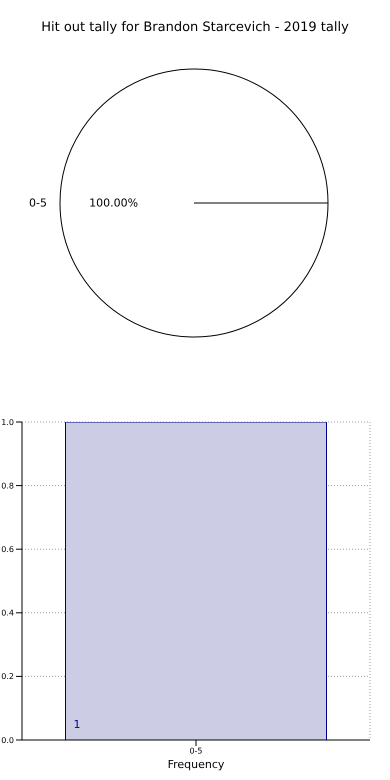  Describe the element at coordinates (195, 27) in the screenshot. I see `chart-title: Hit out tally for Brandon Starcevich - 2019 tally` at that location.